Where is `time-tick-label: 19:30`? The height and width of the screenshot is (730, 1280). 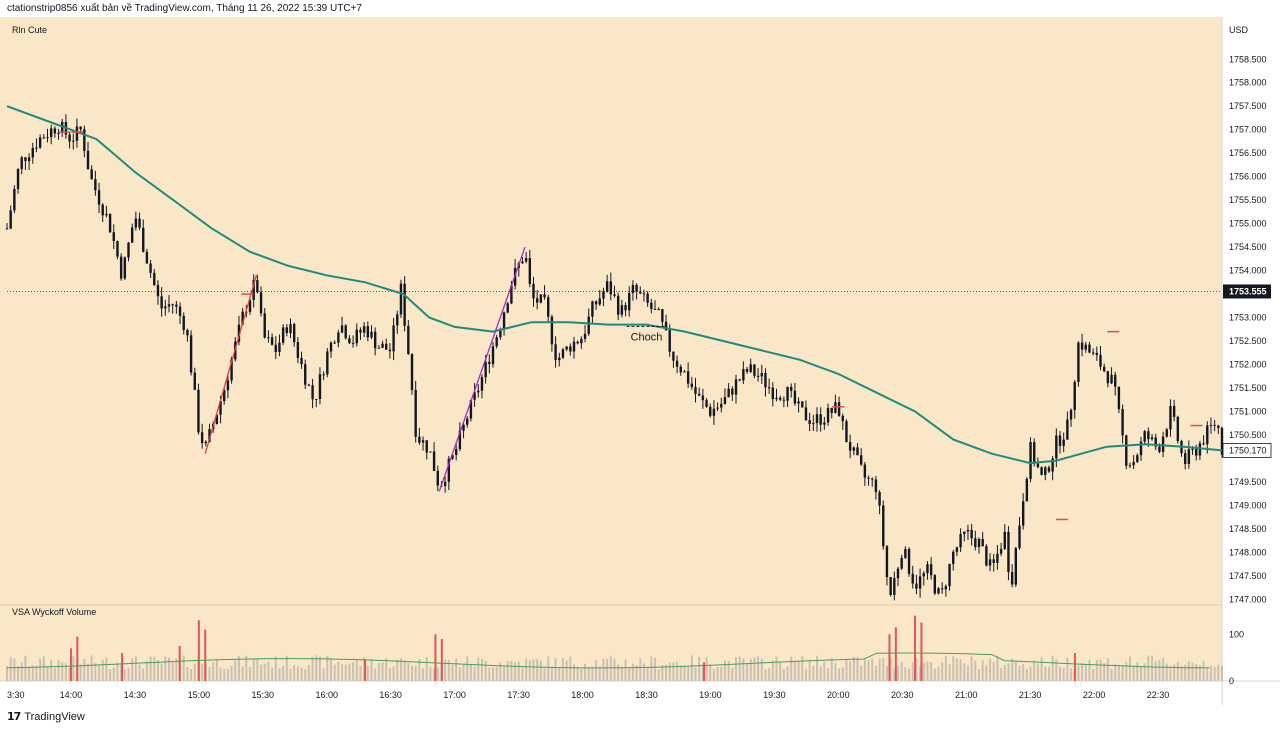
time-tick-label: 19:30 is located at coordinates (774, 695).